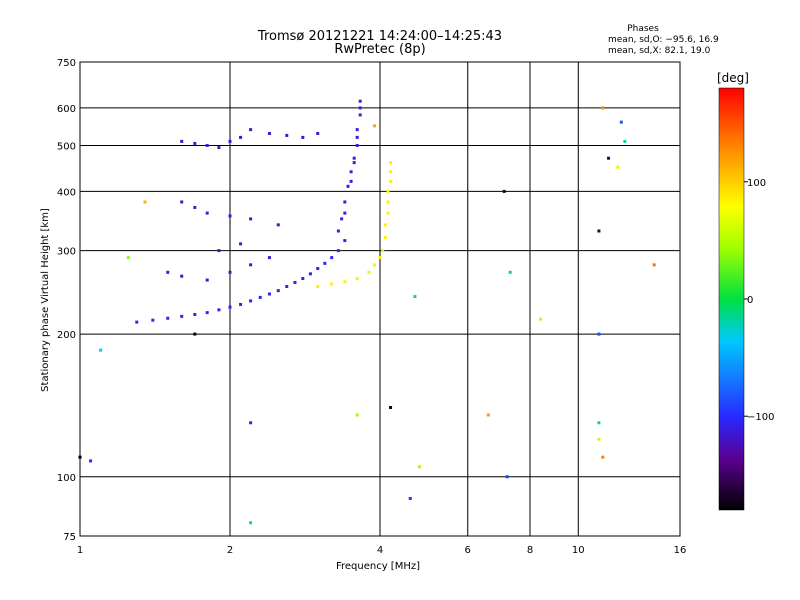 Image resolution: width=800 pixels, height=600 pixels. I want to click on x-tick-label: 6, so click(468, 550).